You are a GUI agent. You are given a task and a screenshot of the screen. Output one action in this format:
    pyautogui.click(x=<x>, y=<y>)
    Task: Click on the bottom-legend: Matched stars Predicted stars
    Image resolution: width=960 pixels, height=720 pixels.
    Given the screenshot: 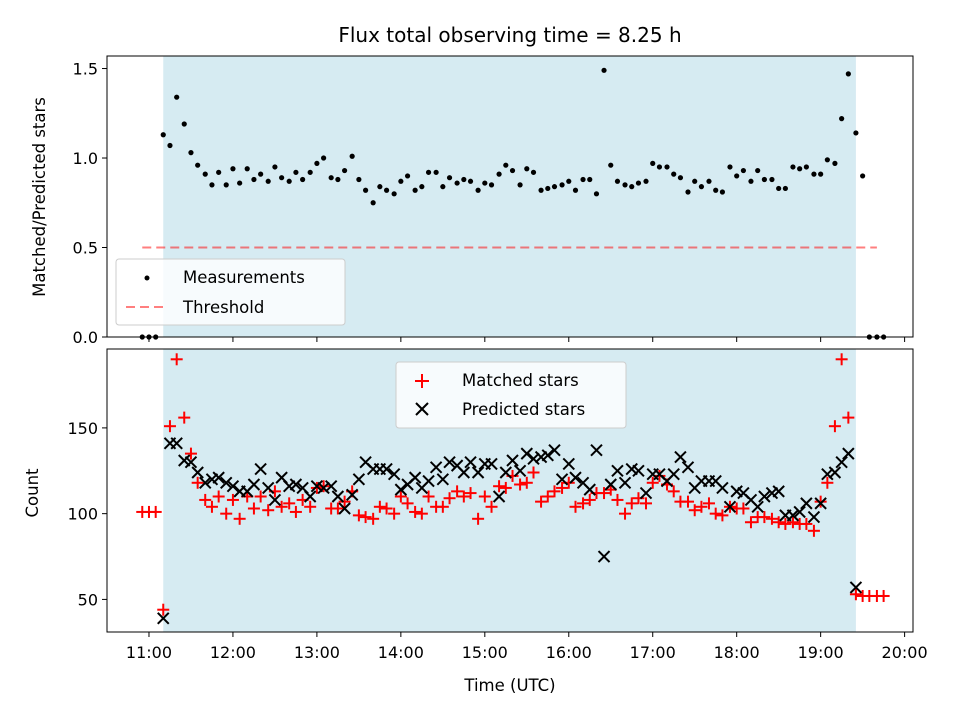 What is the action you would take?
    pyautogui.click(x=511, y=395)
    